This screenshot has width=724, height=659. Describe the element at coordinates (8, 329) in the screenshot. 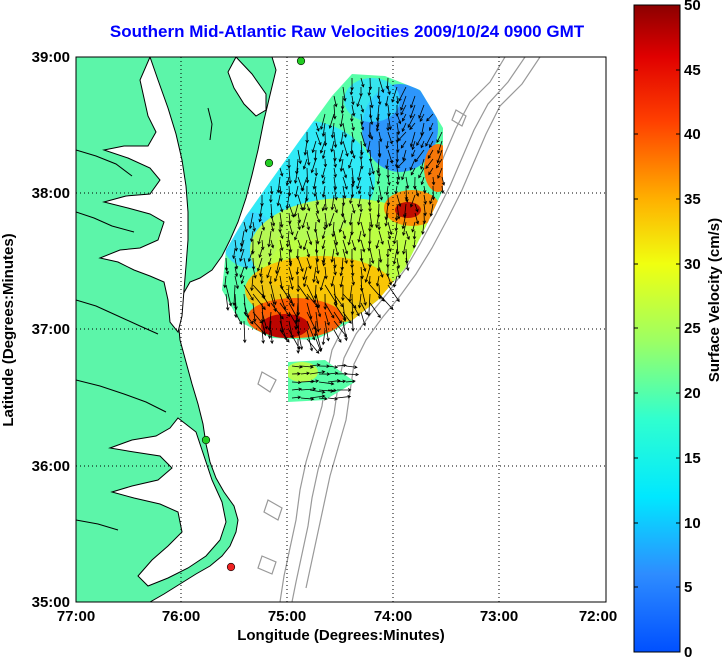

I see `y-axis-label: Latitude (Degrees:Minutes)` at that location.